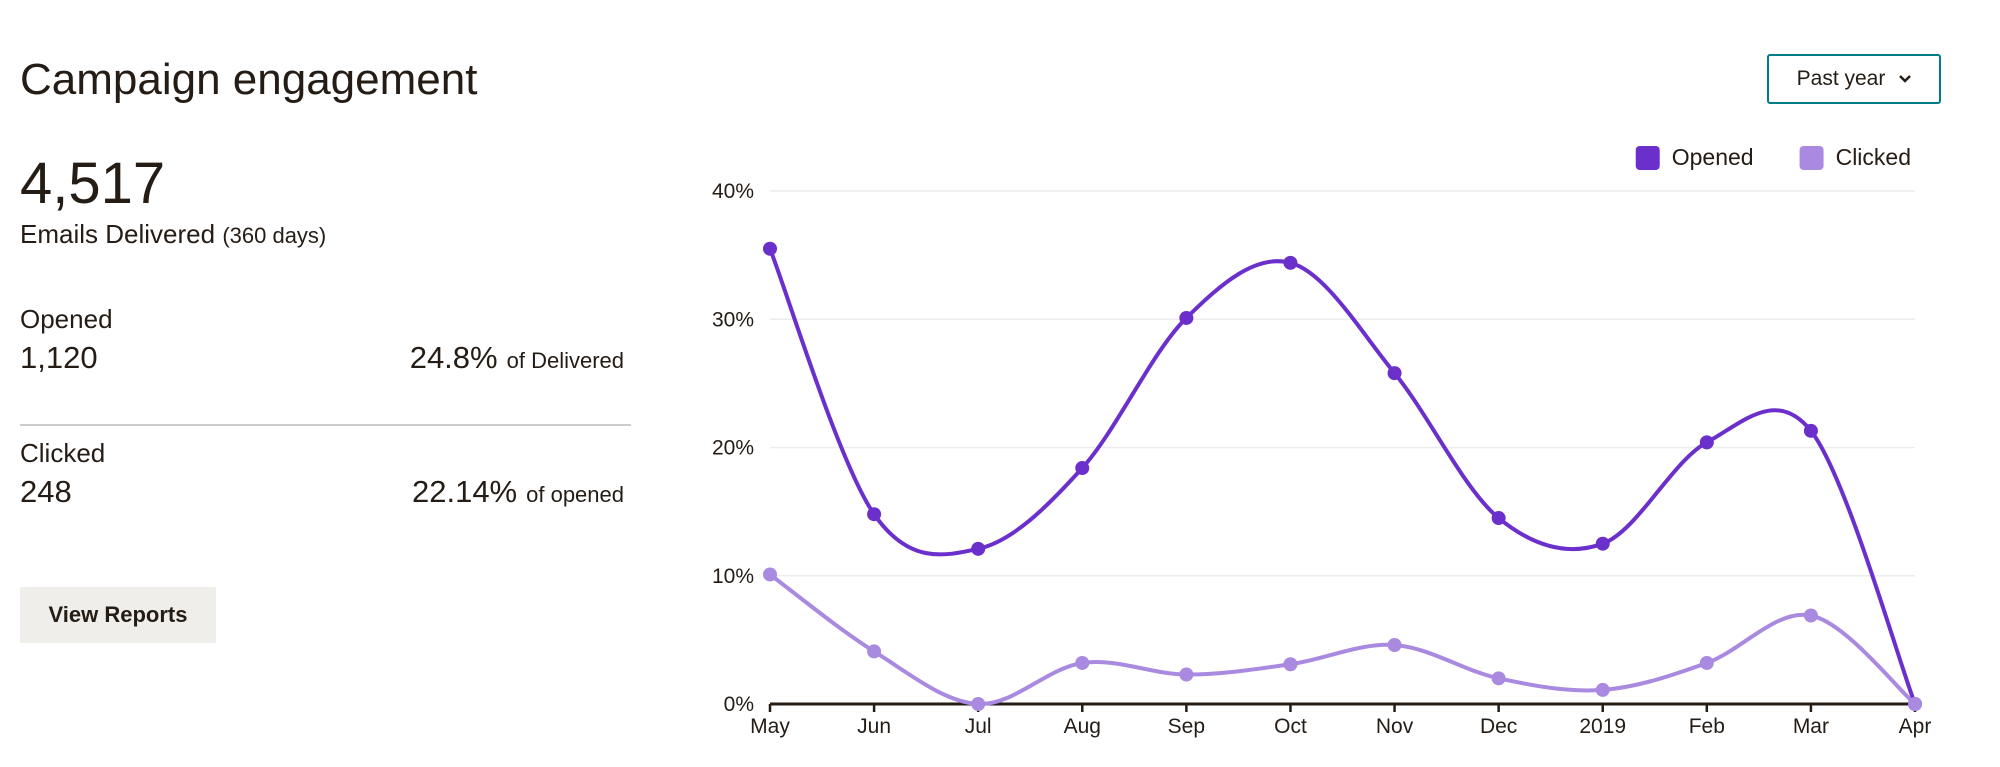 The height and width of the screenshot is (767, 2000). I want to click on y-tick-label: 30%, so click(733, 319).